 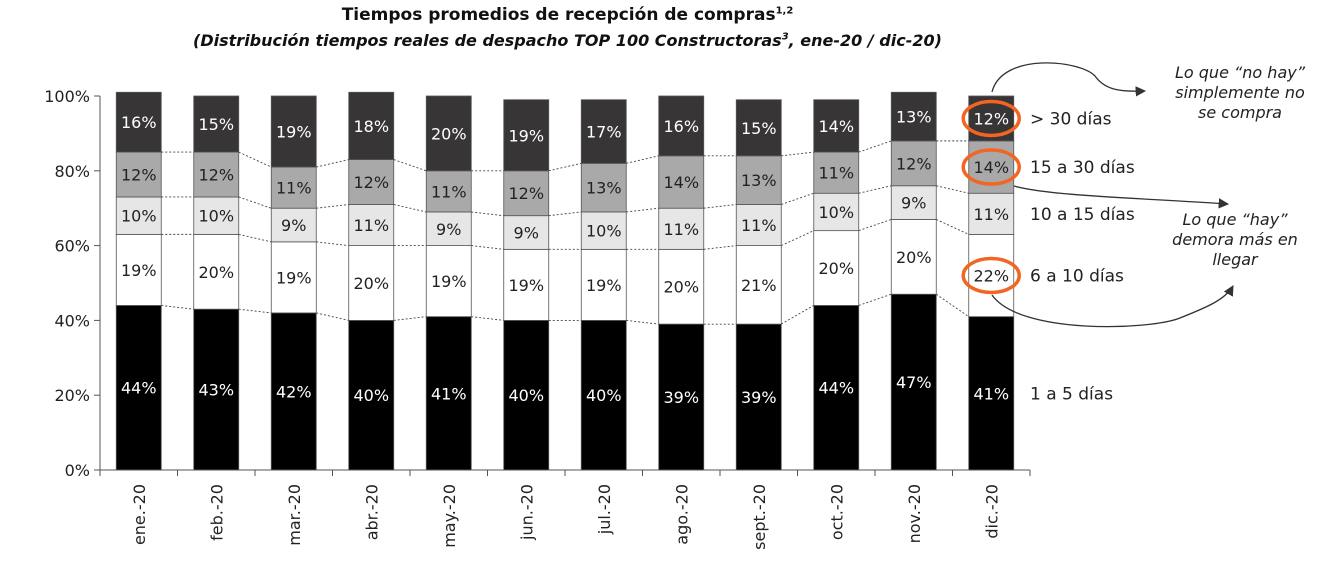 What do you see at coordinates (77, 470) in the screenshot?
I see `y-tick-label: 0%` at bounding box center [77, 470].